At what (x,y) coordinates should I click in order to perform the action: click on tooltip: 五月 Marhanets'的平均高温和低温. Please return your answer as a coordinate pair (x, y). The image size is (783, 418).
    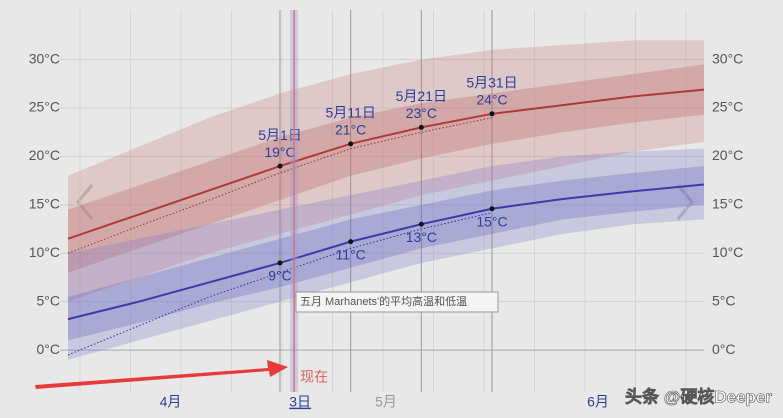
    Looking at the image, I should click on (383, 301).